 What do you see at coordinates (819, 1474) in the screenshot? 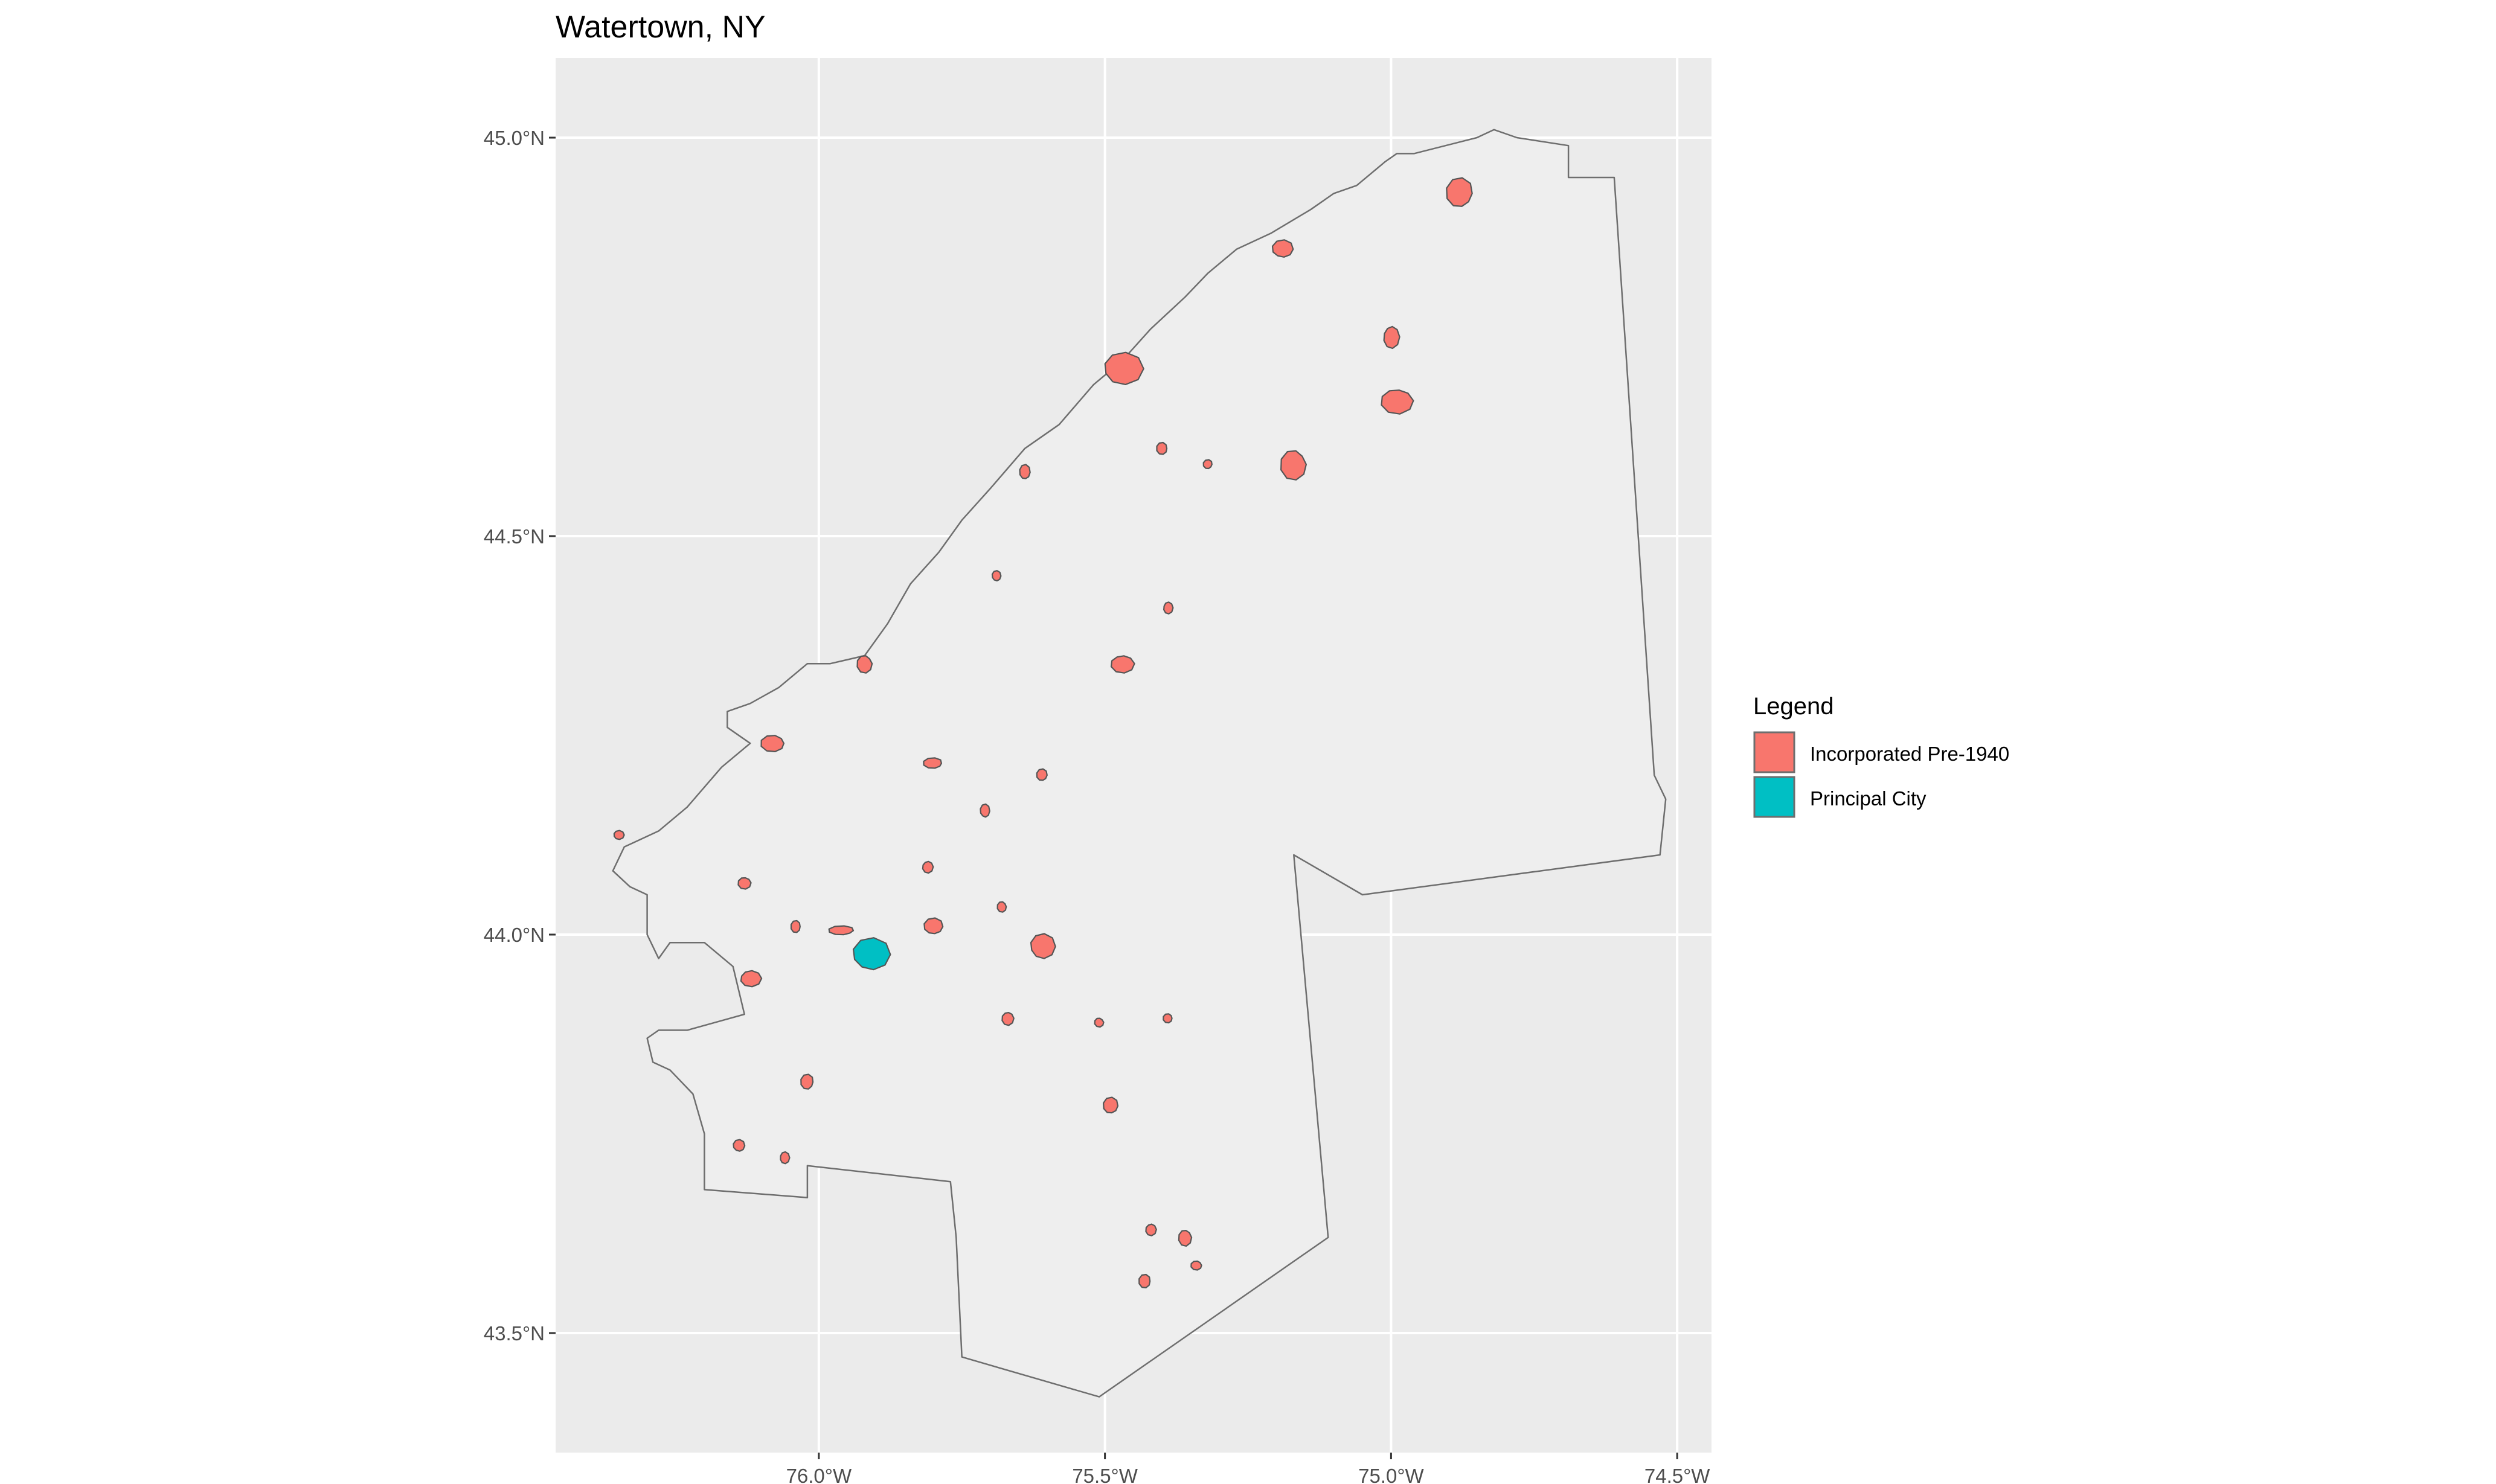
I see `x-tick-label: 76.0°W` at bounding box center [819, 1474].